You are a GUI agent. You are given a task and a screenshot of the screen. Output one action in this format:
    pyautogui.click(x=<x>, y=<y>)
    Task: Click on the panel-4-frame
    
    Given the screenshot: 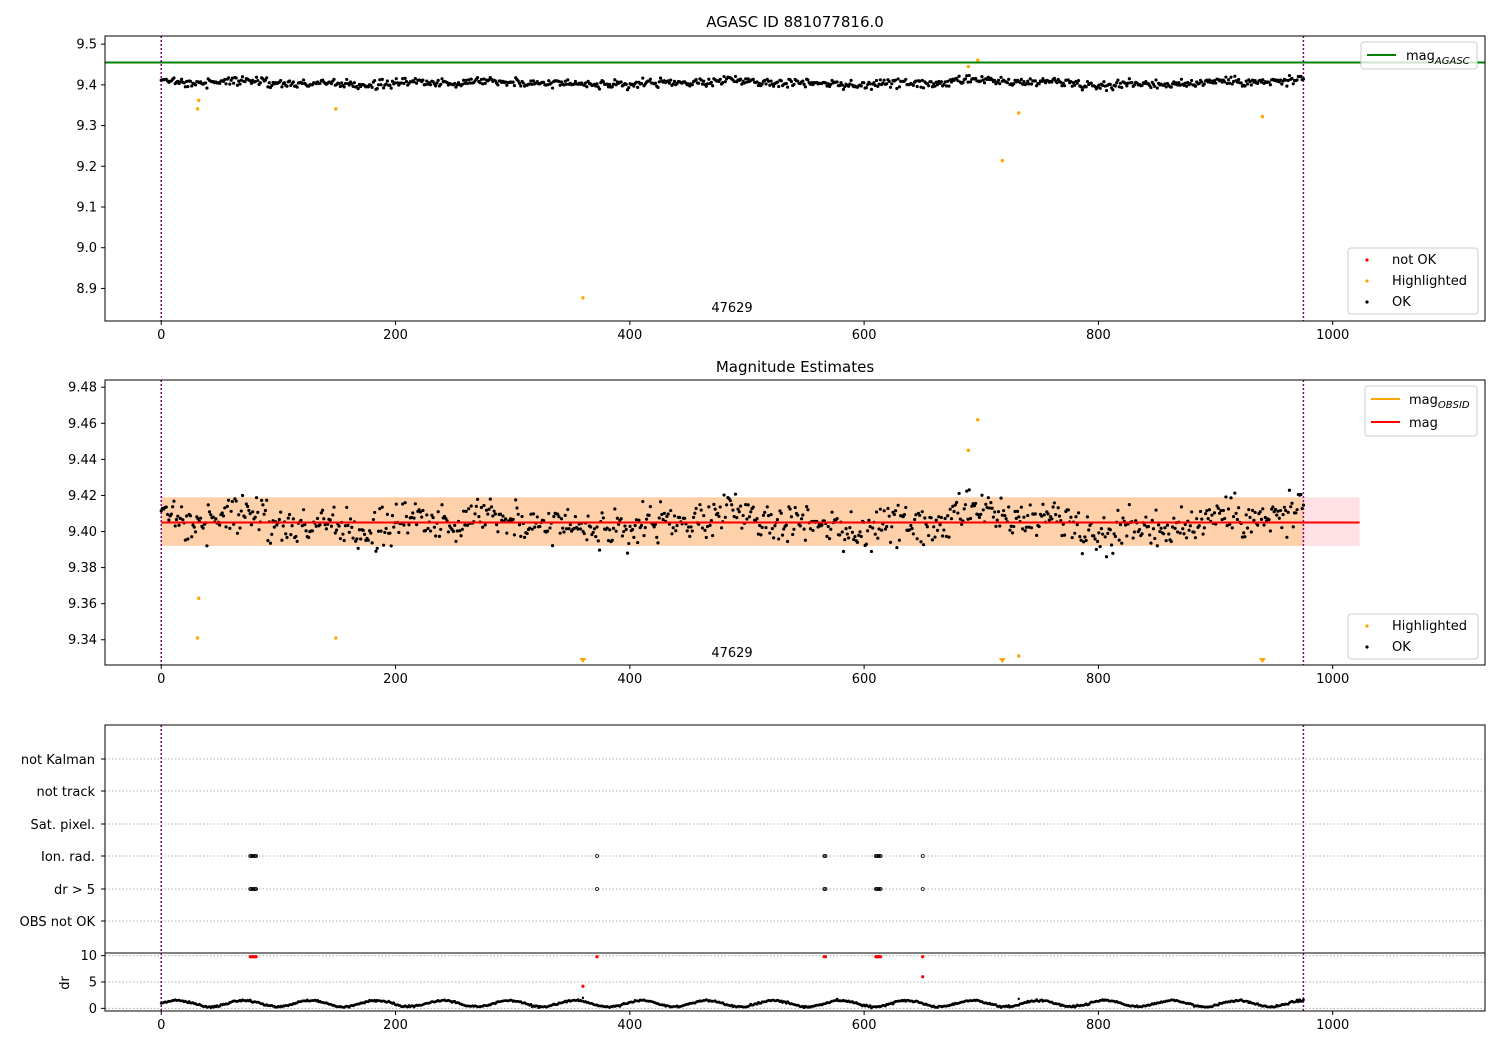 What is the action you would take?
    pyautogui.click(x=795, y=982)
    